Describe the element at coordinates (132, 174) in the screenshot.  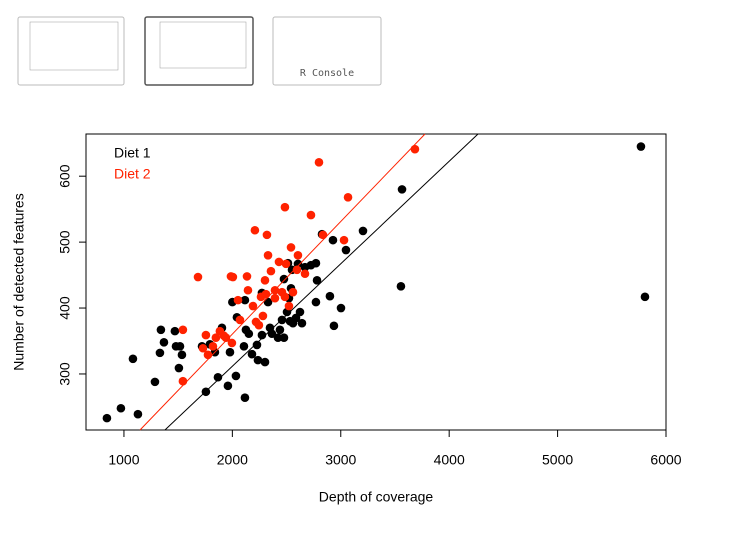
I see `legend-label: Diet 2` at that location.